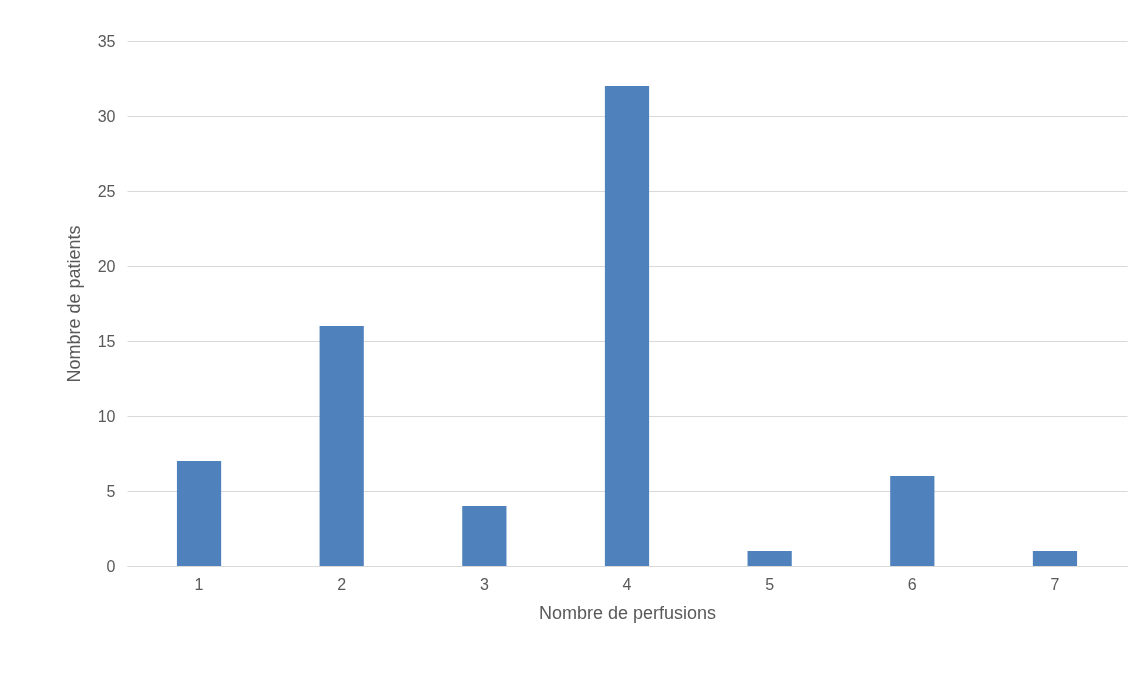 This screenshot has height=676, width=1146. What do you see at coordinates (627, 584) in the screenshot?
I see `x-tick-label: 4` at bounding box center [627, 584].